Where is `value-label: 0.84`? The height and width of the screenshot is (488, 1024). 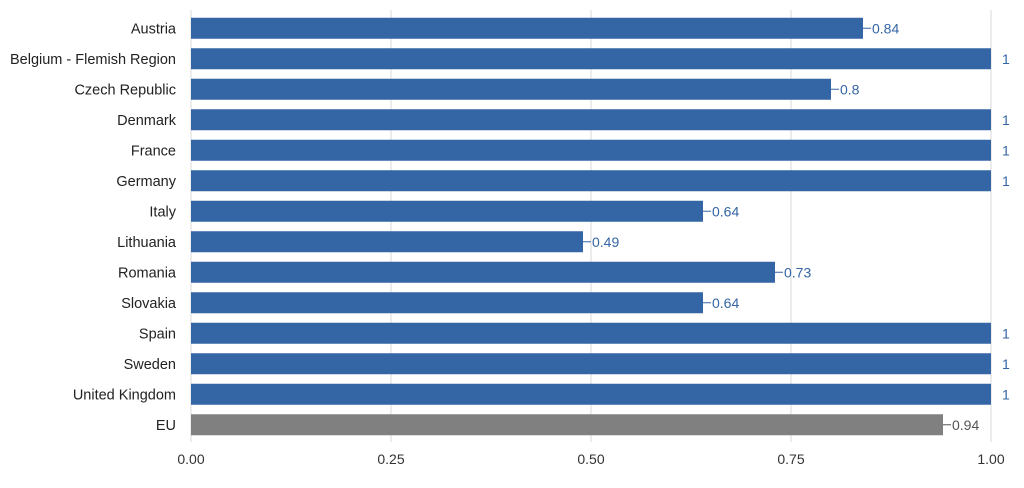
value-label: 0.84 is located at coordinates (885, 28).